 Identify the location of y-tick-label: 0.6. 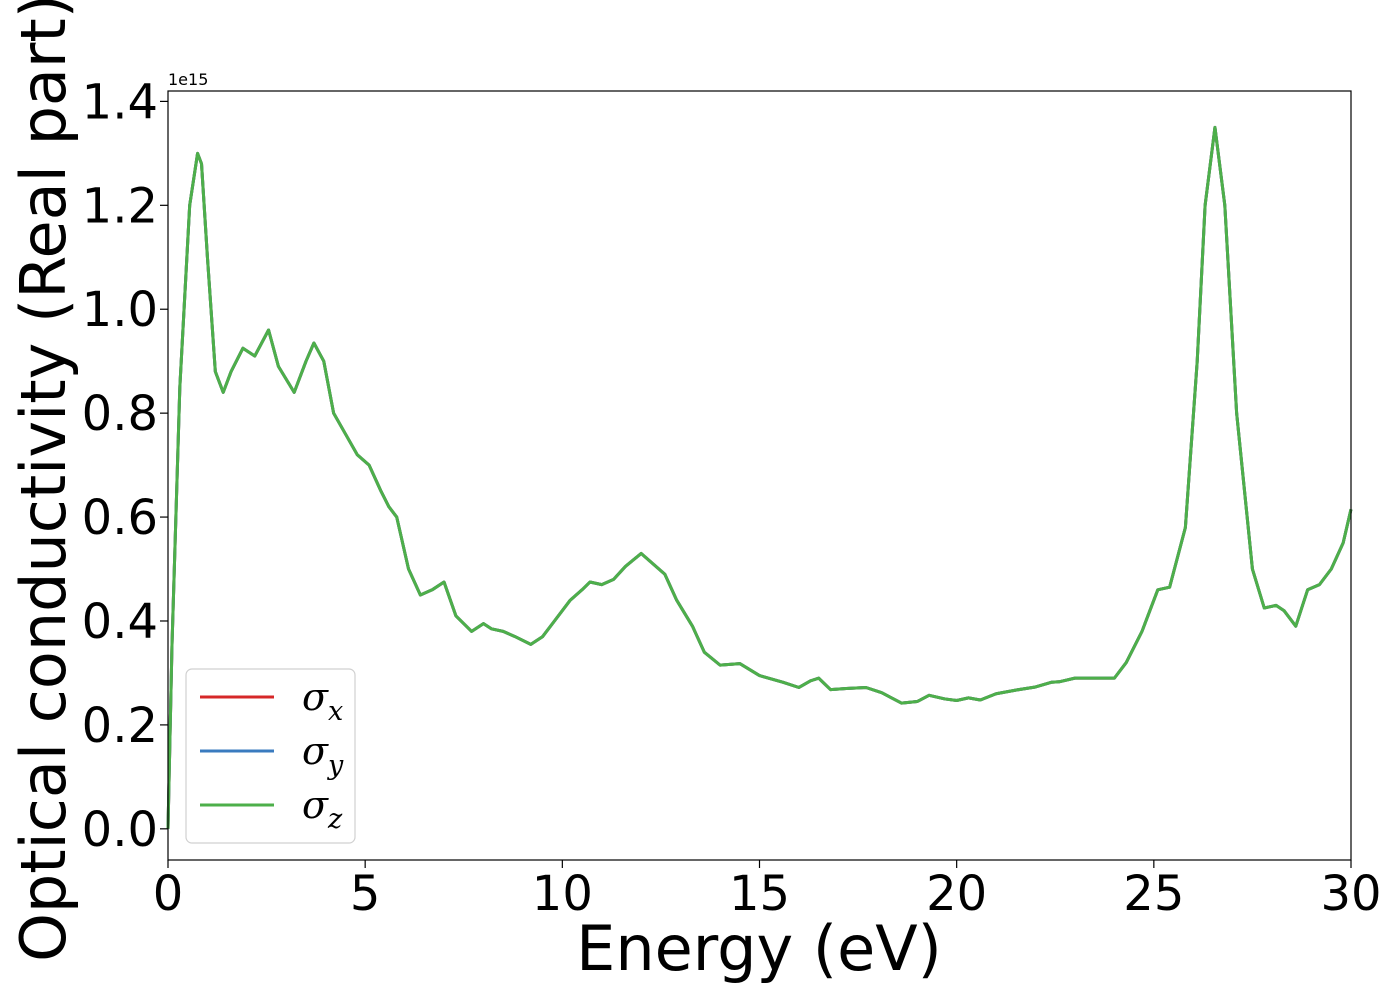
(120, 518).